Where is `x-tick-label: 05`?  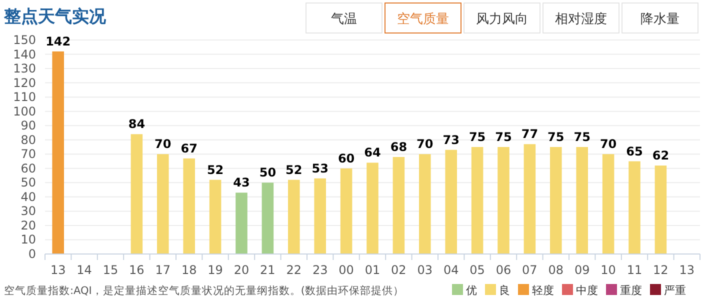 x-tick-label: 05 is located at coordinates (477, 270).